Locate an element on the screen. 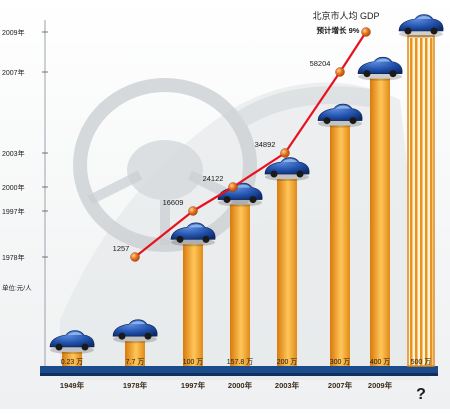  line-point-label: 1257 is located at coordinates (121, 248).